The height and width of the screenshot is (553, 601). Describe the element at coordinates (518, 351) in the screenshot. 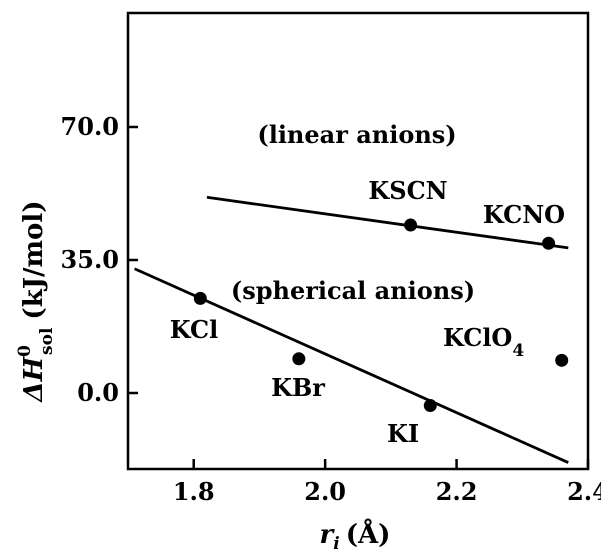

I see `point-label-kclo4-sub: 4` at that location.